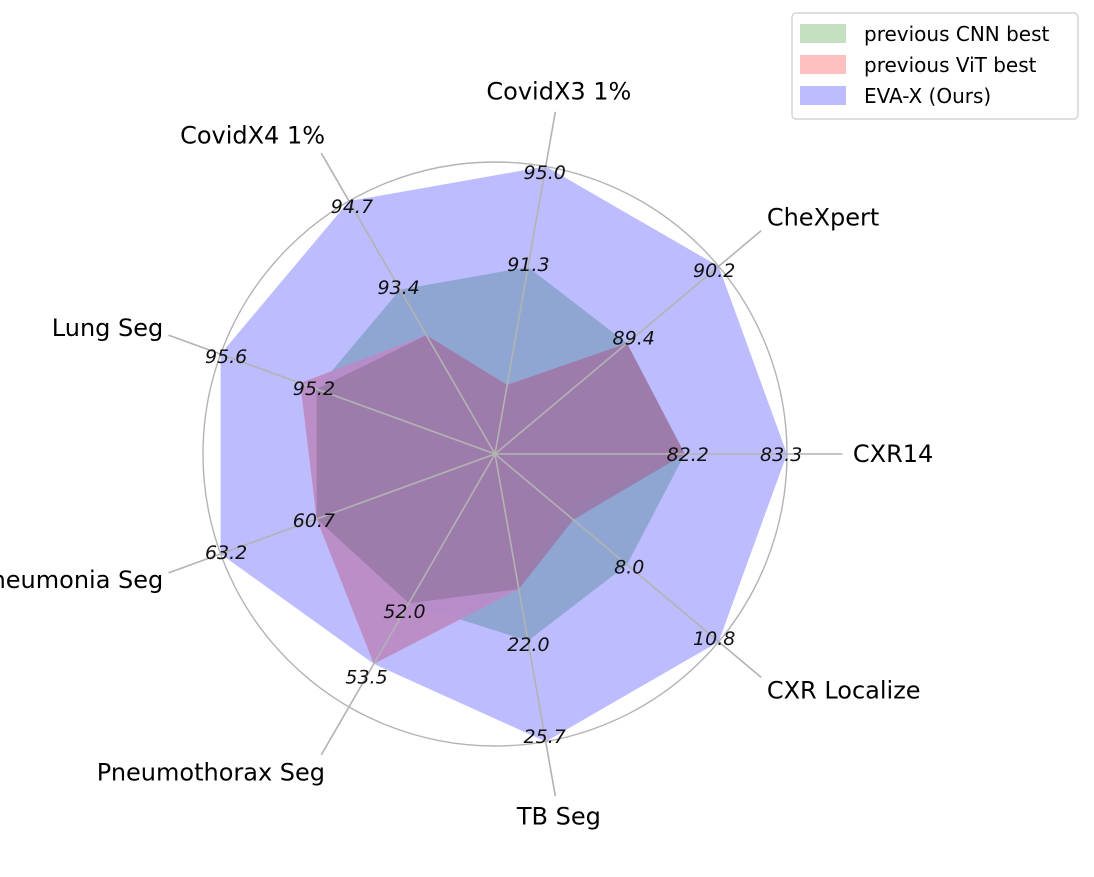 This screenshot has width=1094, height=877. What do you see at coordinates (81, 580) in the screenshot?
I see `axis-label-5: Pneumonia Seg` at bounding box center [81, 580].